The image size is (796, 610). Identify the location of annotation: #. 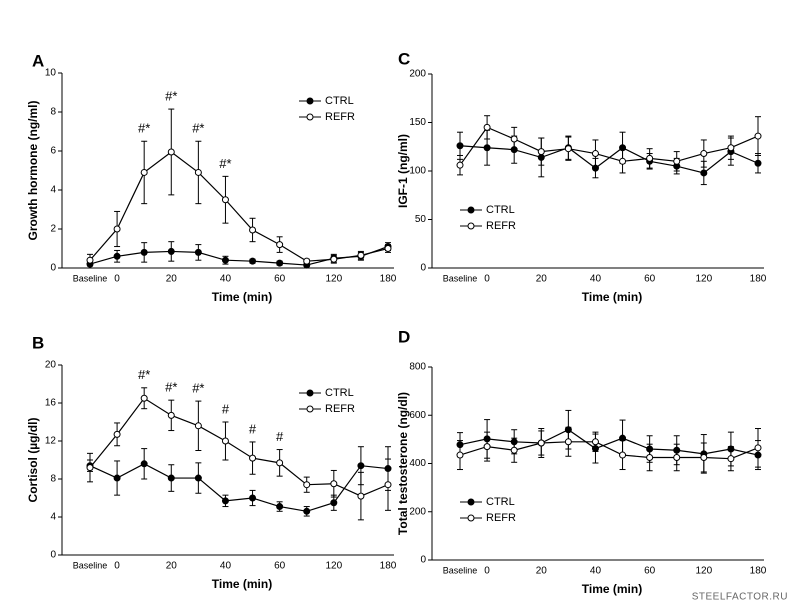
(280, 436).